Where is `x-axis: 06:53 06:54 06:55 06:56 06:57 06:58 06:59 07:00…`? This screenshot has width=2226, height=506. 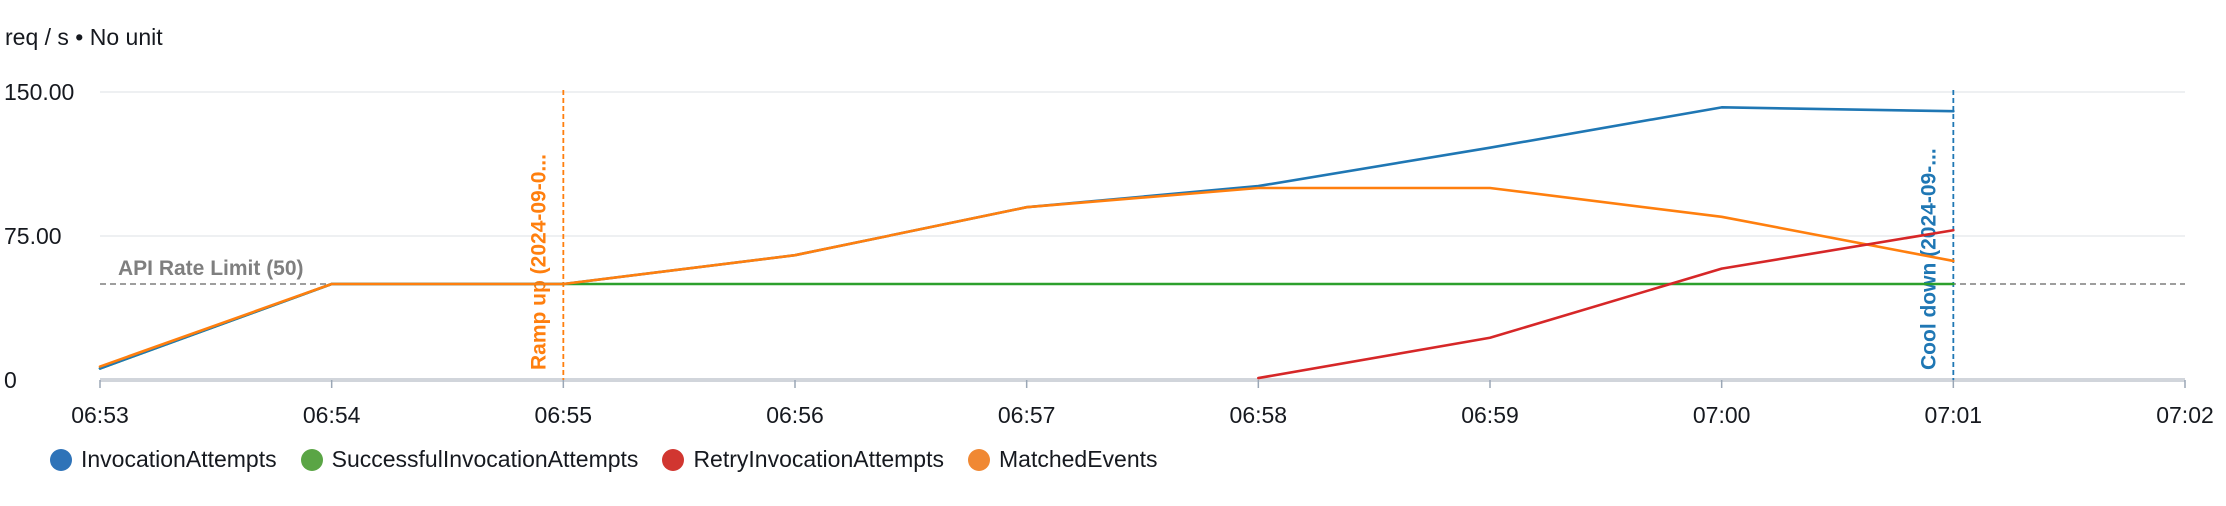 x-axis: 06:53 06:54 06:55 06:56 06:57 06:58 06:59 07:00… is located at coordinates (1142, 403).